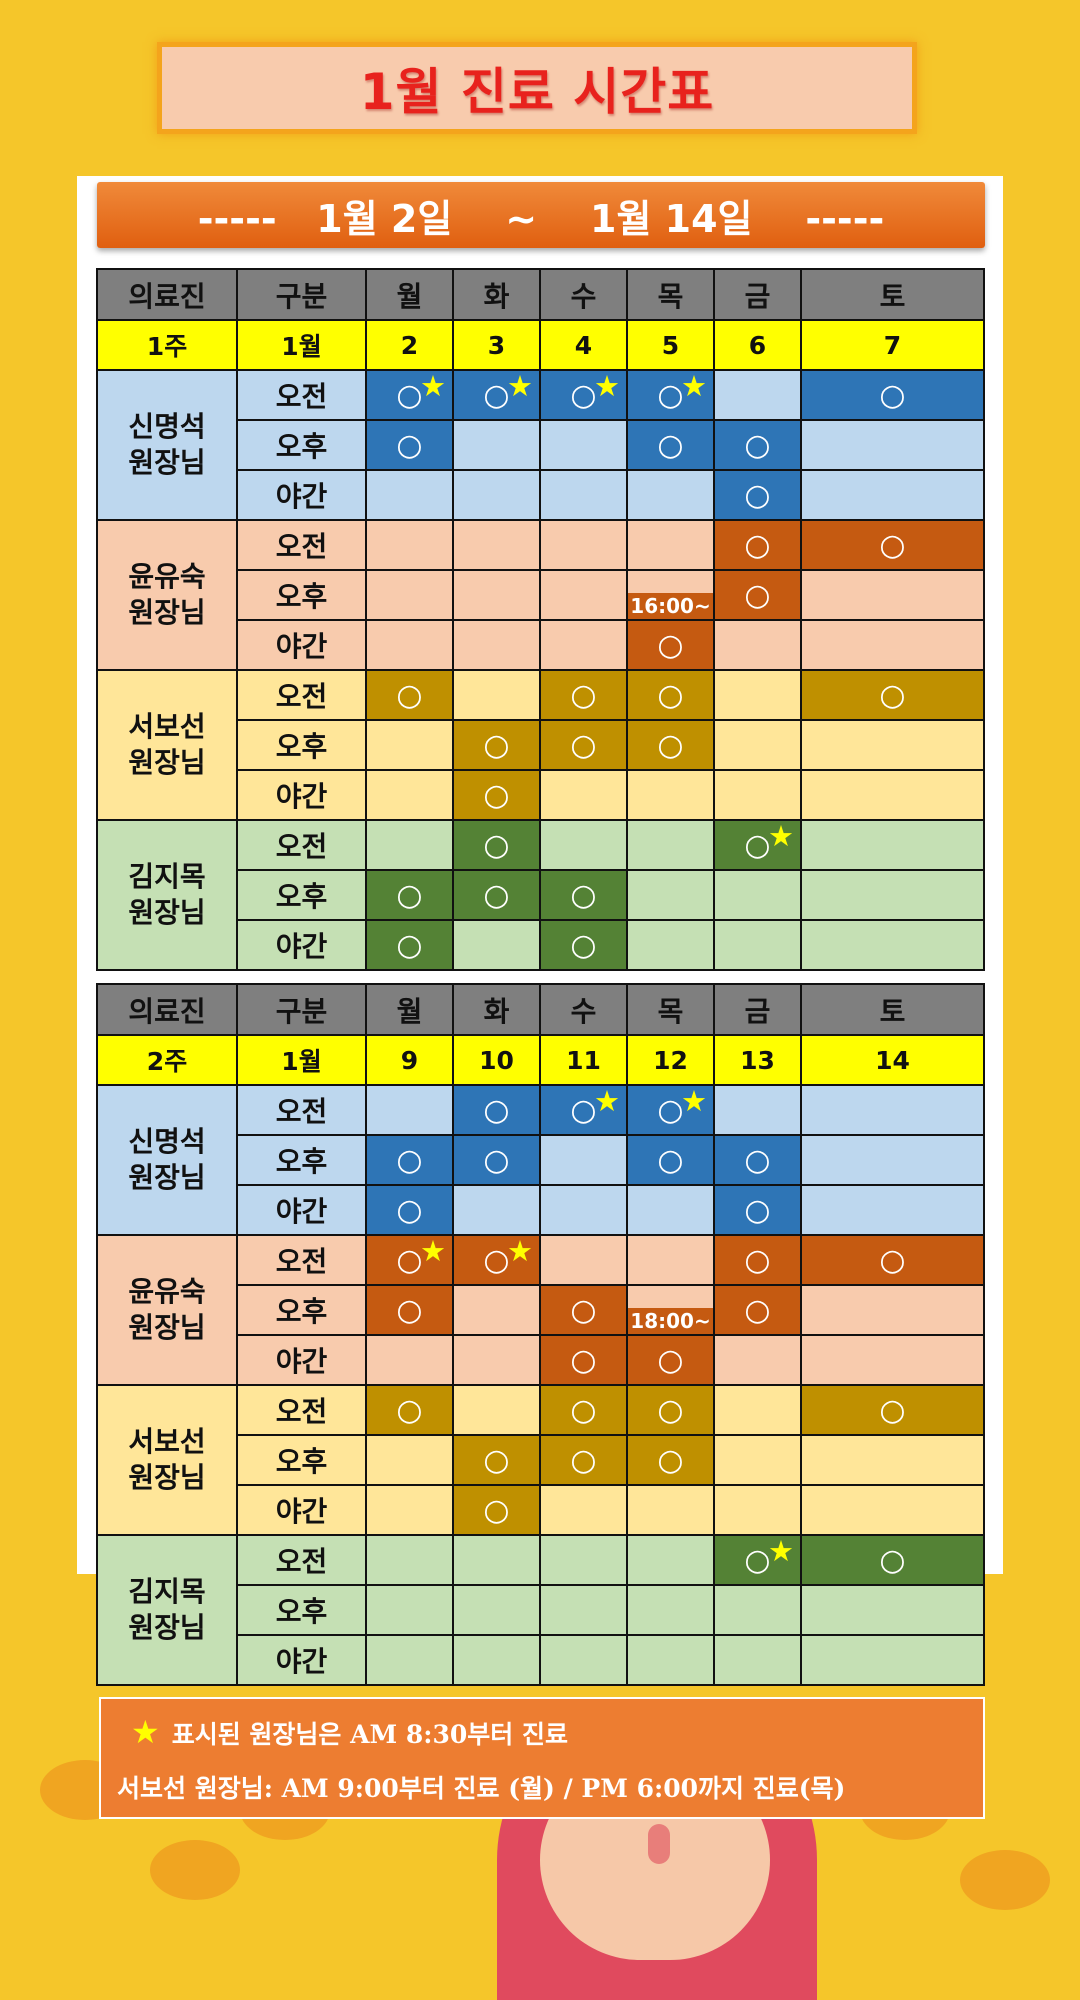 This screenshot has width=1080, height=2000. I want to click on header-cell: 화, so click(496, 1009).